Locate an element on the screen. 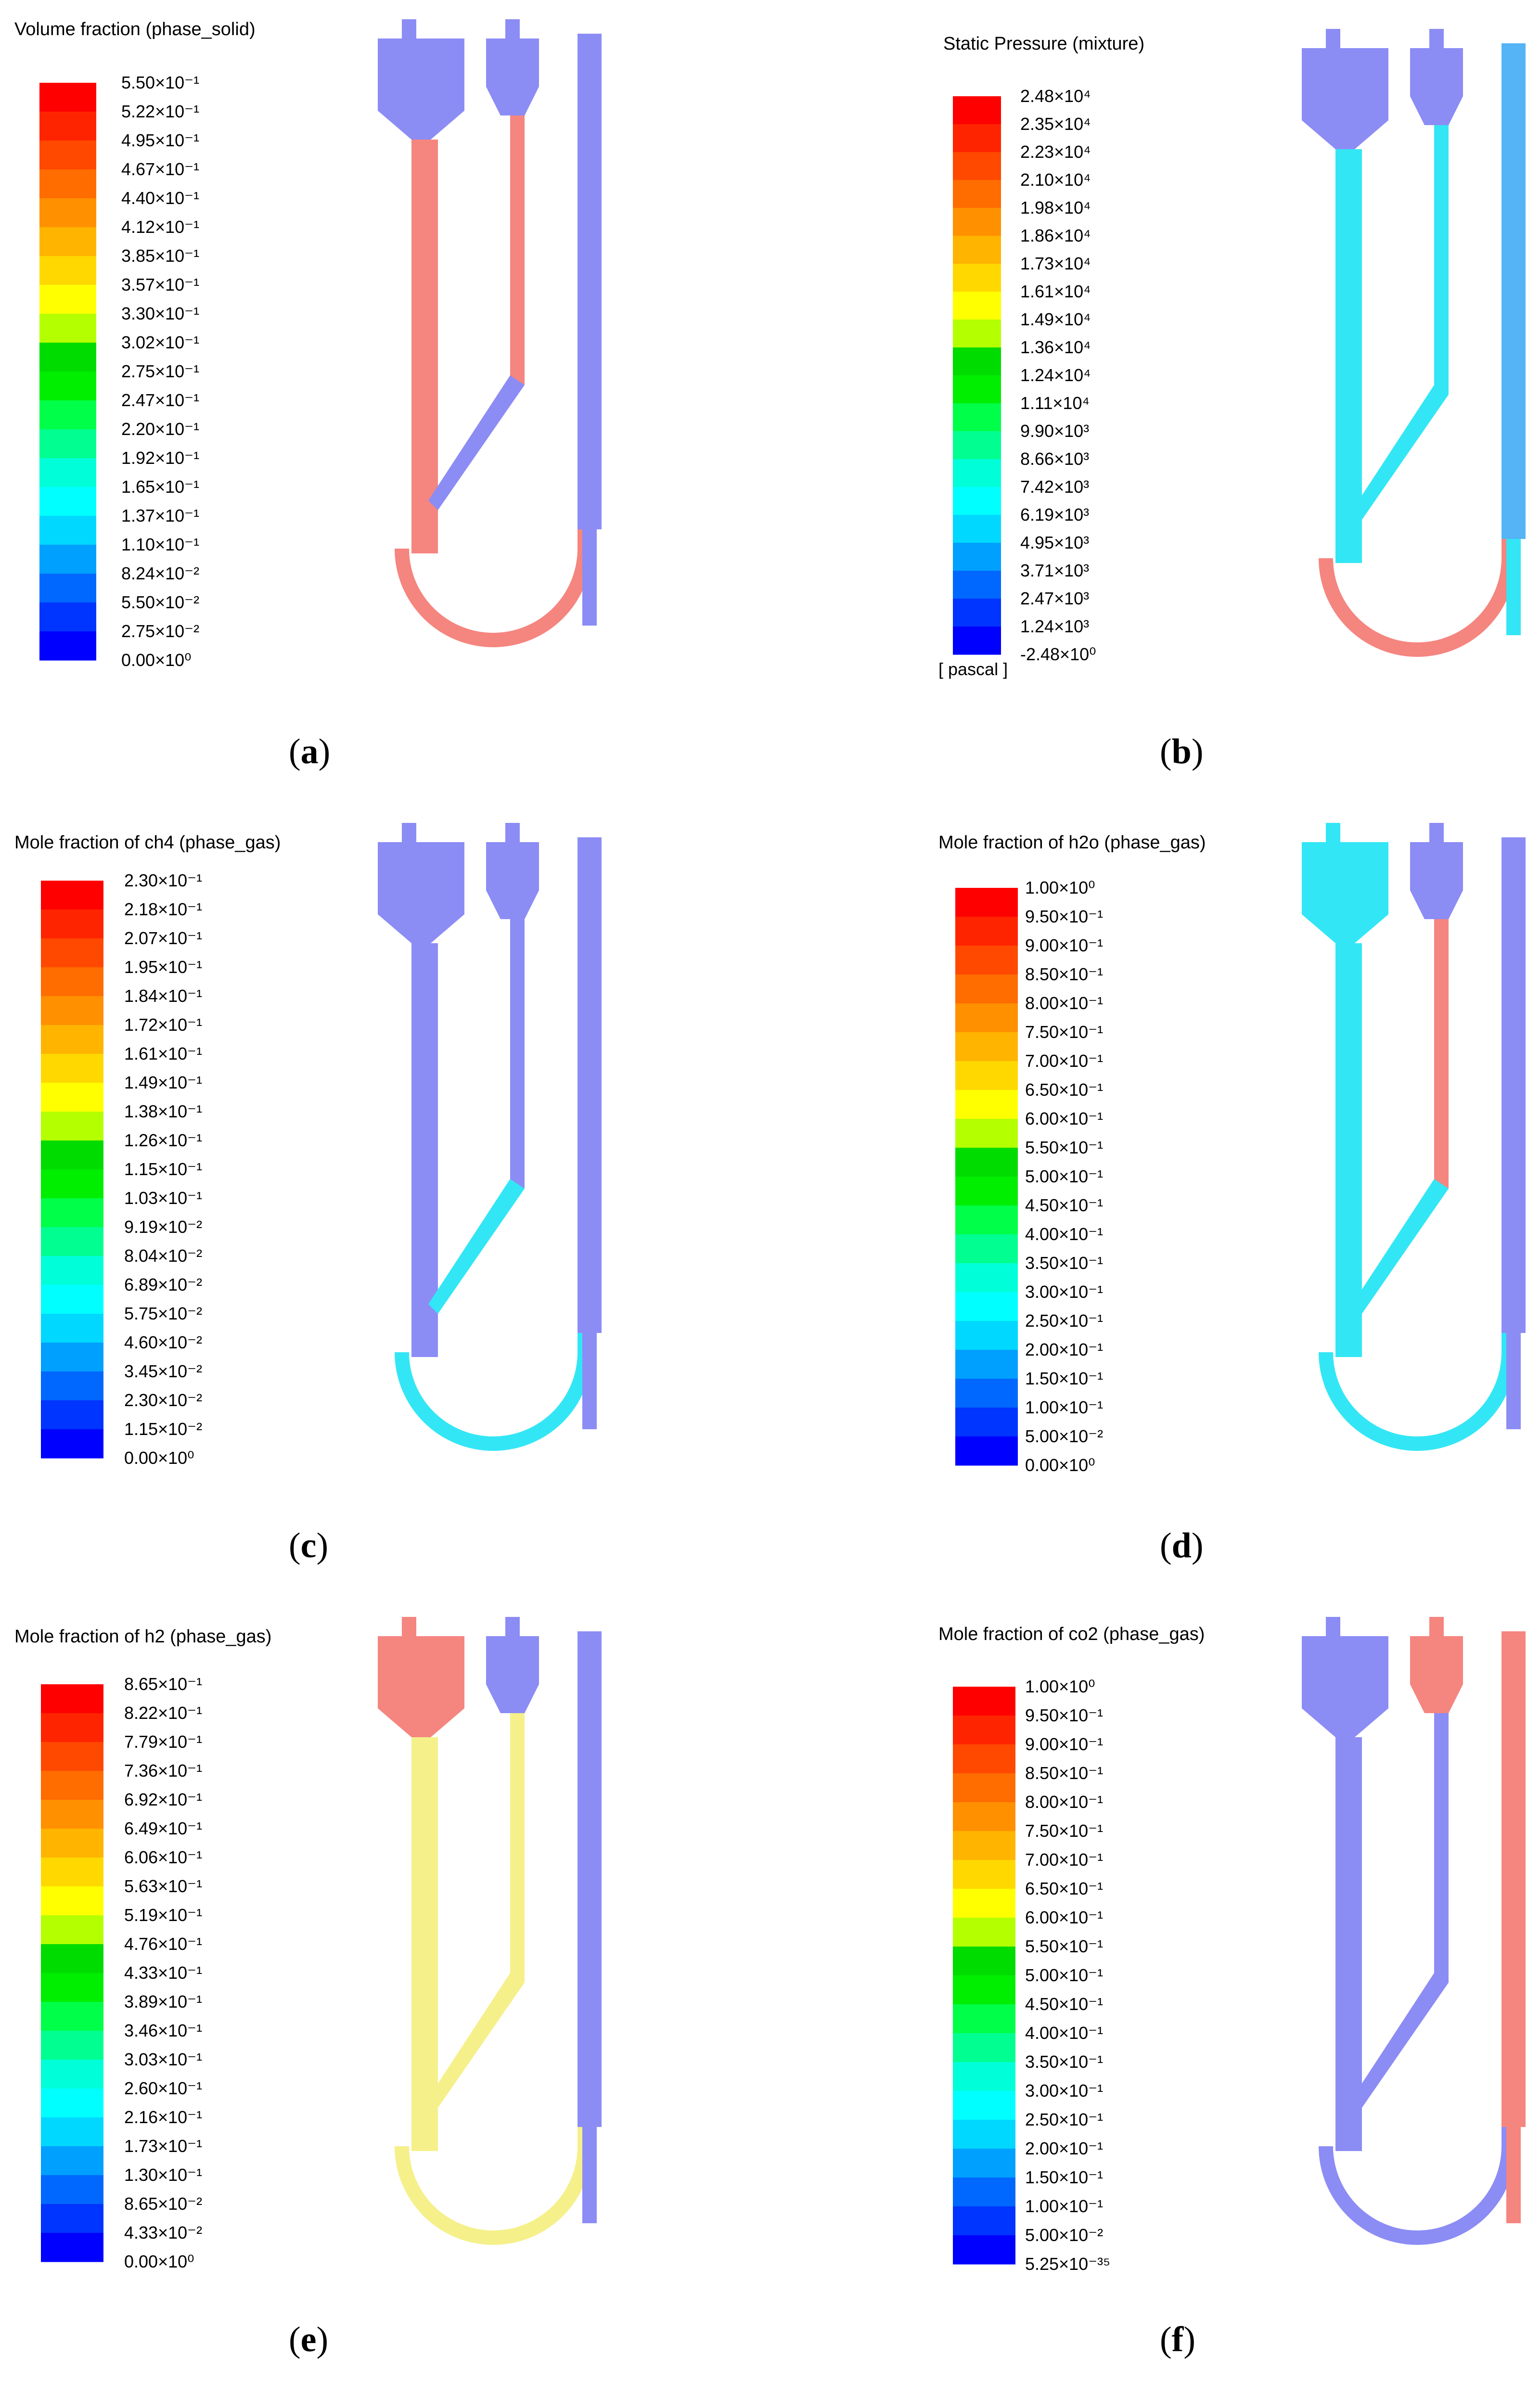  colorbar-tick-label: 1.65×10⁻¹ is located at coordinates (160, 487).